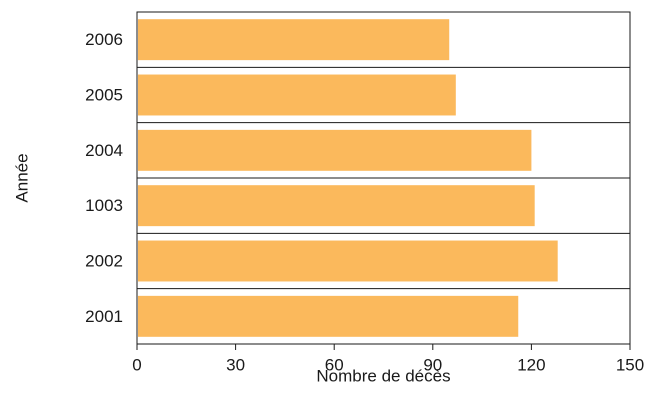  Describe the element at coordinates (383, 376) in the screenshot. I see `x-axis-label: Nombre de décès` at that location.